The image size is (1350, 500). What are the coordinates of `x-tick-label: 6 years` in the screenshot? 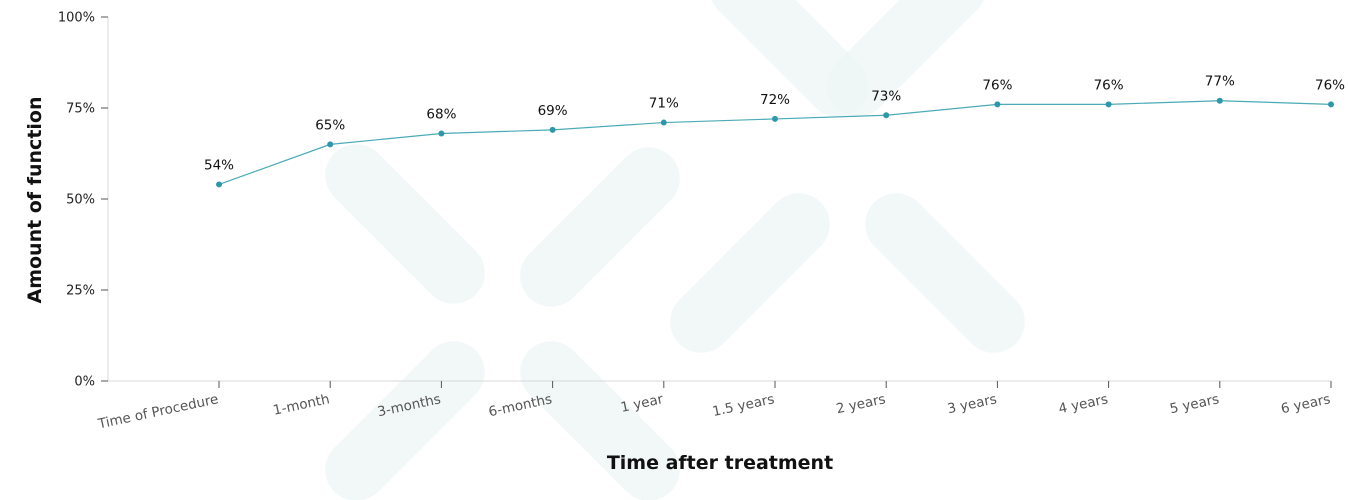 It's located at (1306, 404).